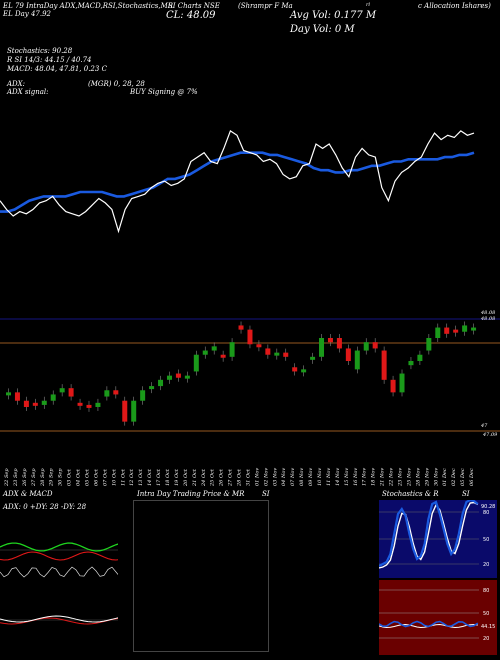 The height and width of the screenshot is (660, 500). I want to click on adx-values: (MGR) 0, 28, 28, so click(116, 84).